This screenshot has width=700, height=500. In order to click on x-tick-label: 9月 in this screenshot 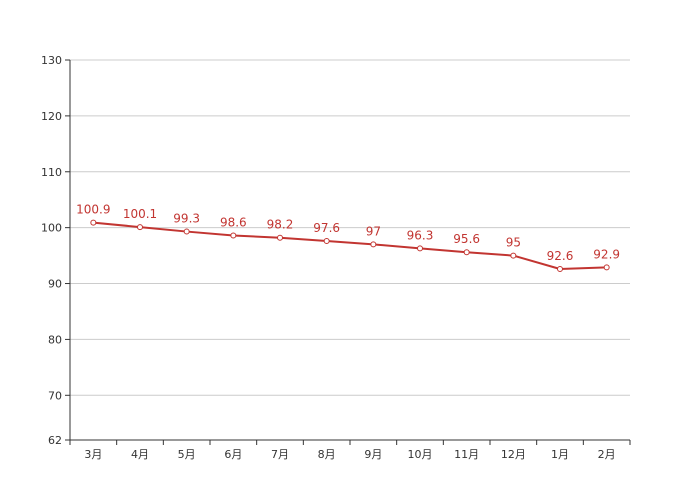, I will do `click(373, 454)`.